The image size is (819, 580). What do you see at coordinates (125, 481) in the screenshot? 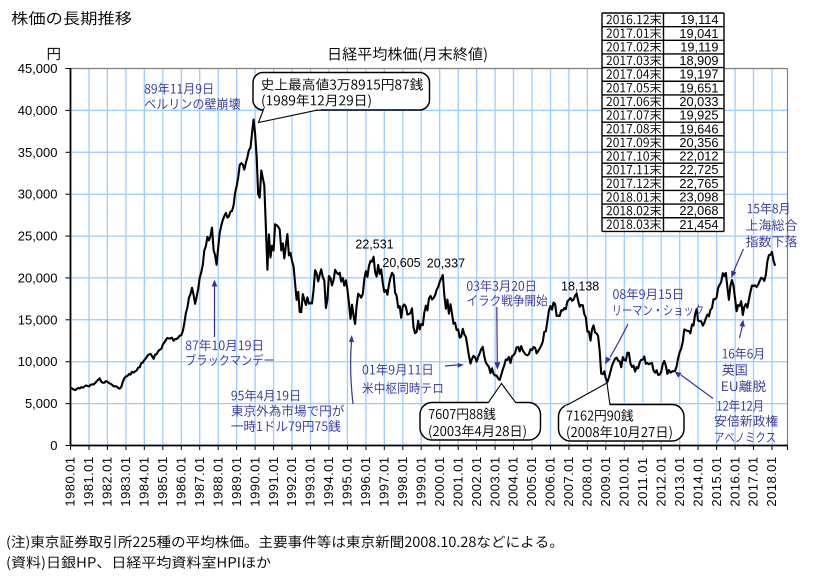
I see `svg-text: 1983.01` at bounding box center [125, 481].